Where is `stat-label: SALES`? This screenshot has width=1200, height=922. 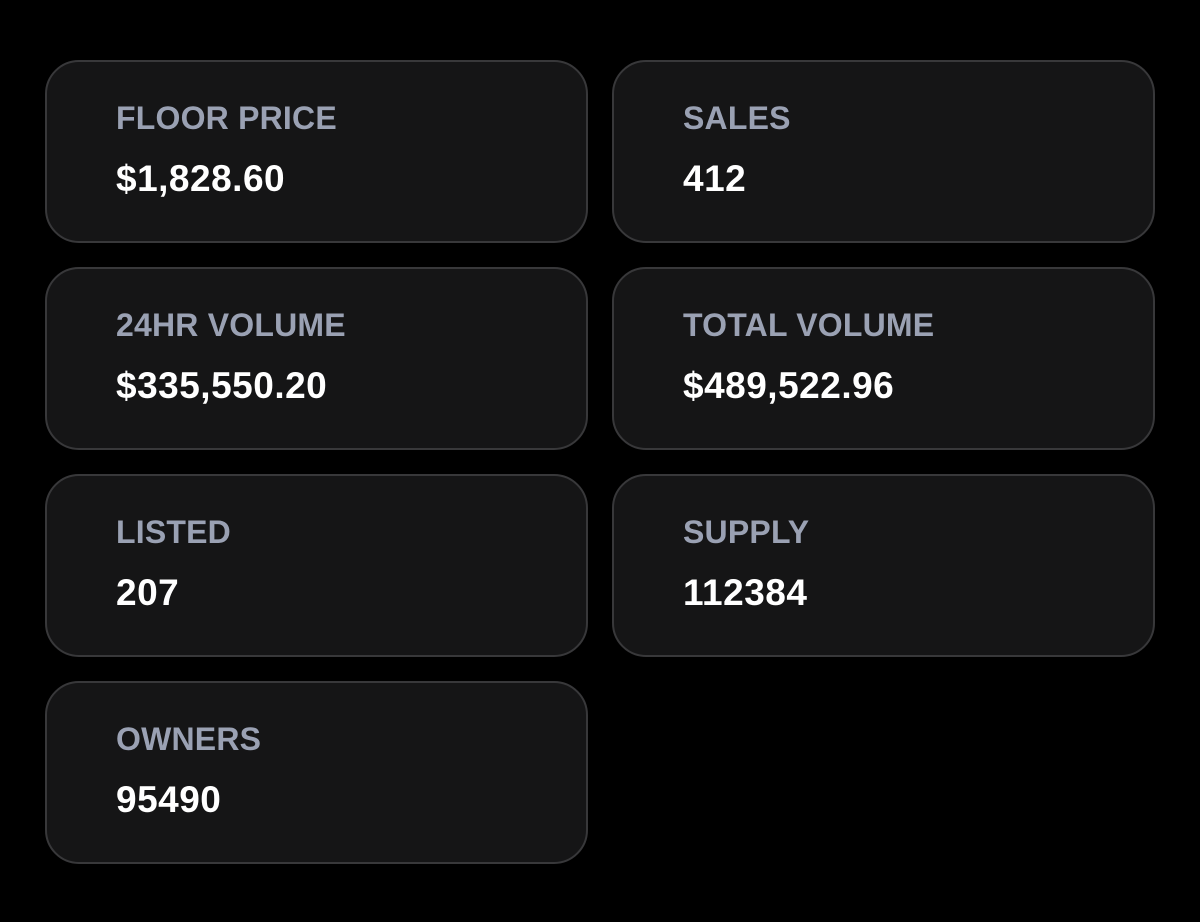 stat-label: SALES is located at coordinates (737, 118).